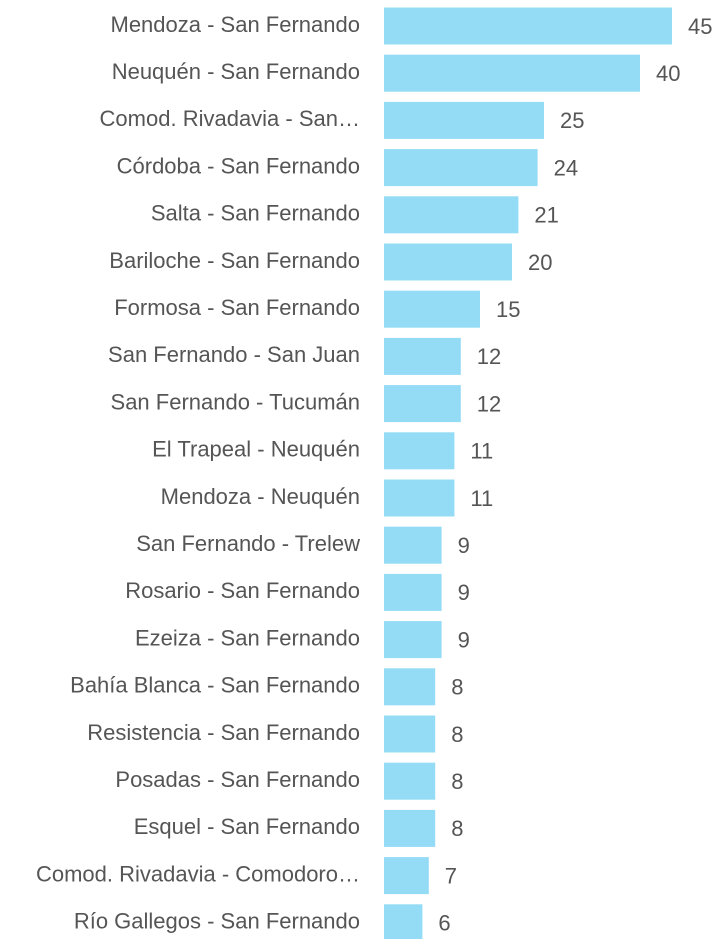  I want to click on value-label: 45, so click(700, 26).